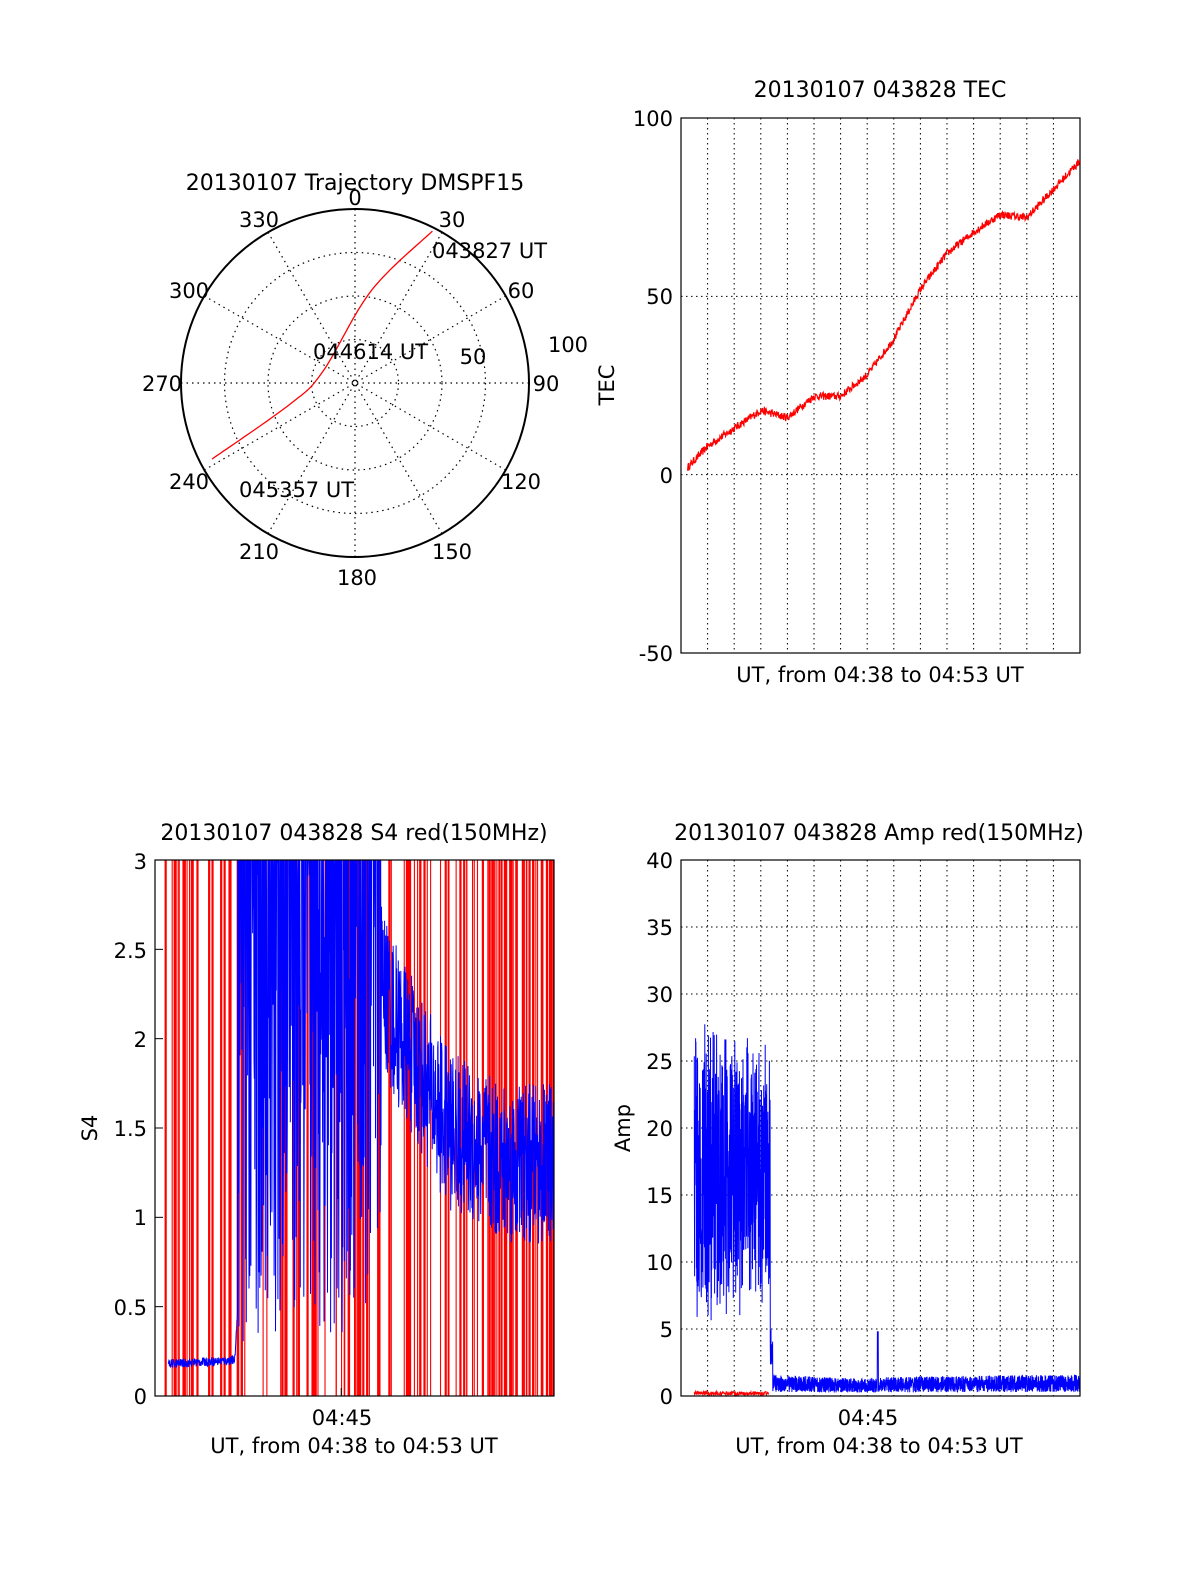 The width and height of the screenshot is (1200, 1575). What do you see at coordinates (355, 183) in the screenshot?
I see `trajectory-title: 20130107 Trajectory DMSPF15` at bounding box center [355, 183].